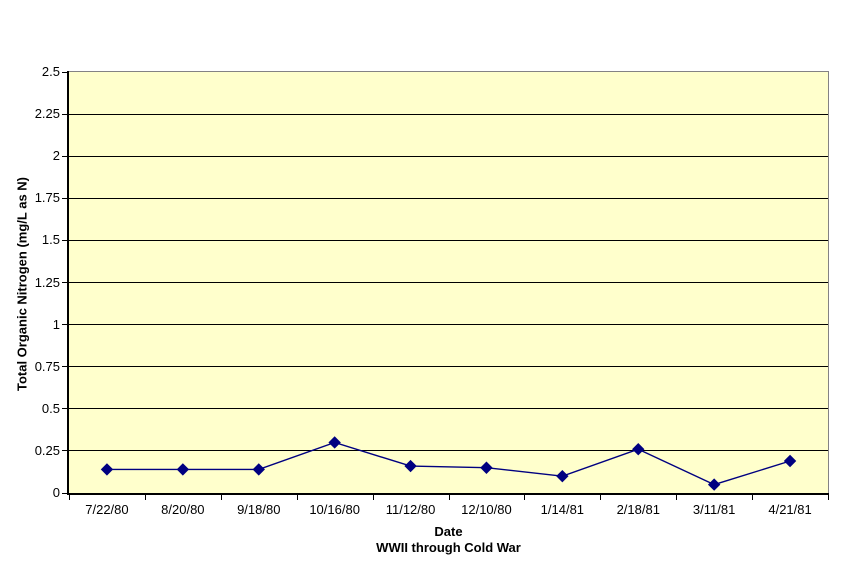  I want to click on y-axis-title: Total Organic Nitrogen (mg/L as N), so click(22, 284).